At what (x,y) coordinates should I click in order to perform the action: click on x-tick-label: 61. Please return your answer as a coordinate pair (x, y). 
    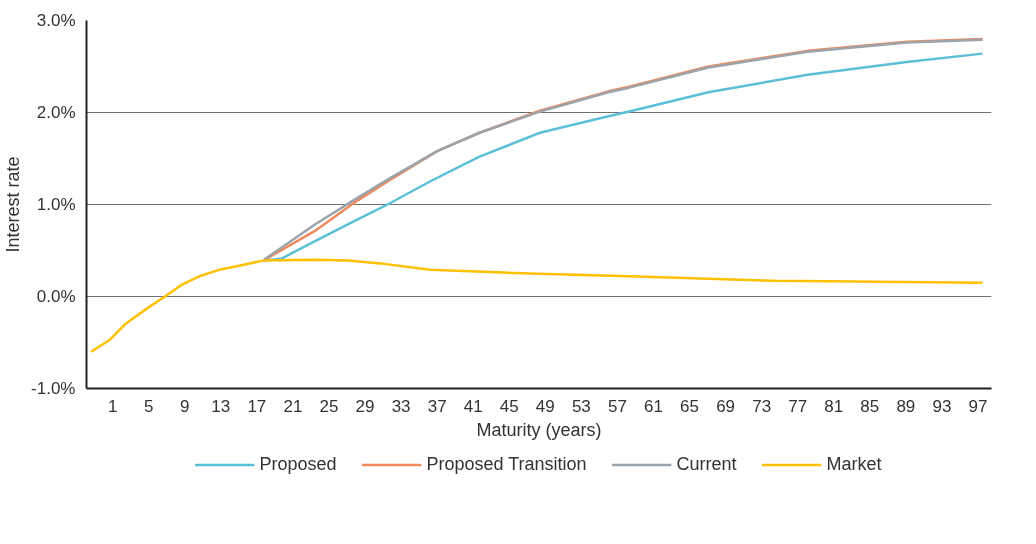
    Looking at the image, I should click on (653, 406).